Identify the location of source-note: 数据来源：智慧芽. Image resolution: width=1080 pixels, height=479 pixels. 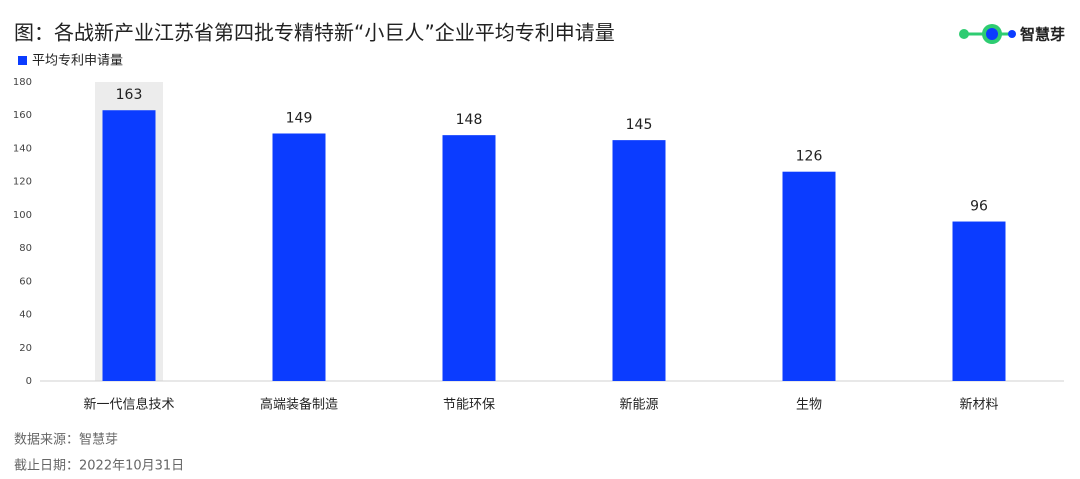
(66, 440).